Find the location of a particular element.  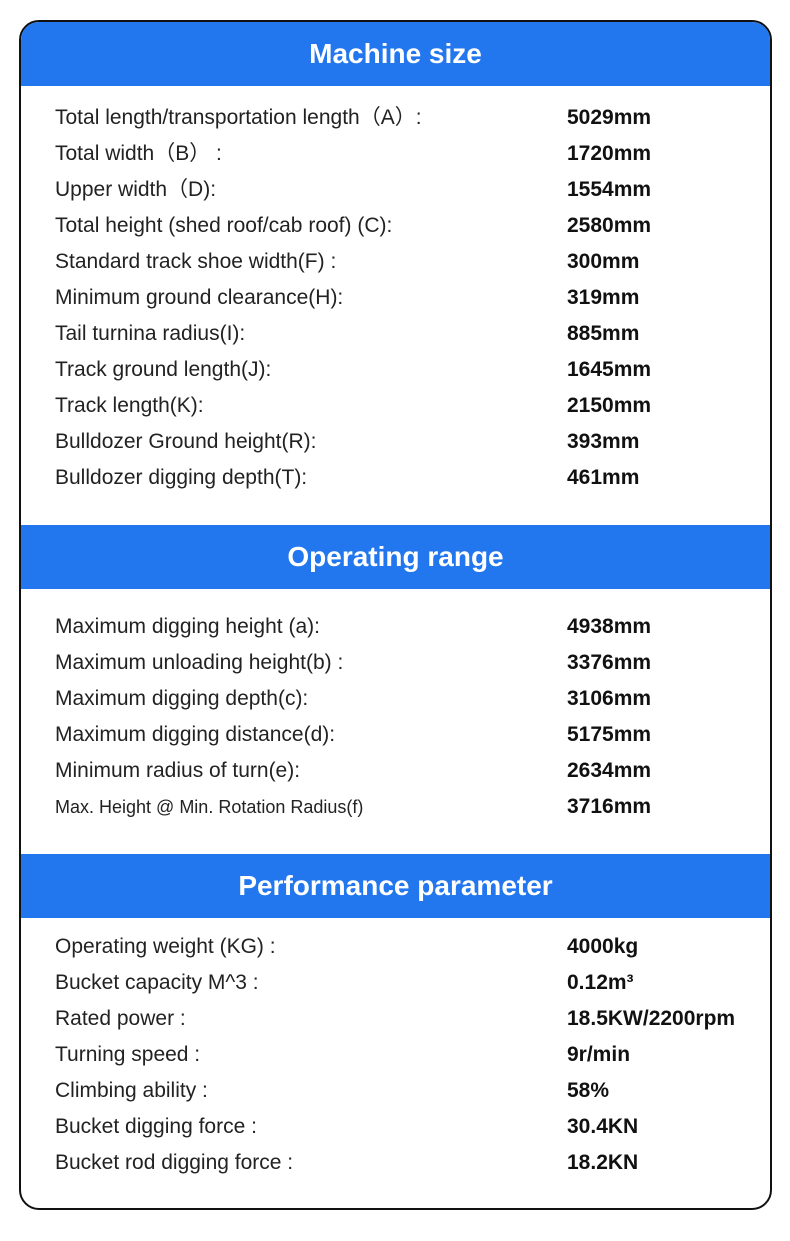

spec-label: Bucket digging force : is located at coordinates (156, 1126).